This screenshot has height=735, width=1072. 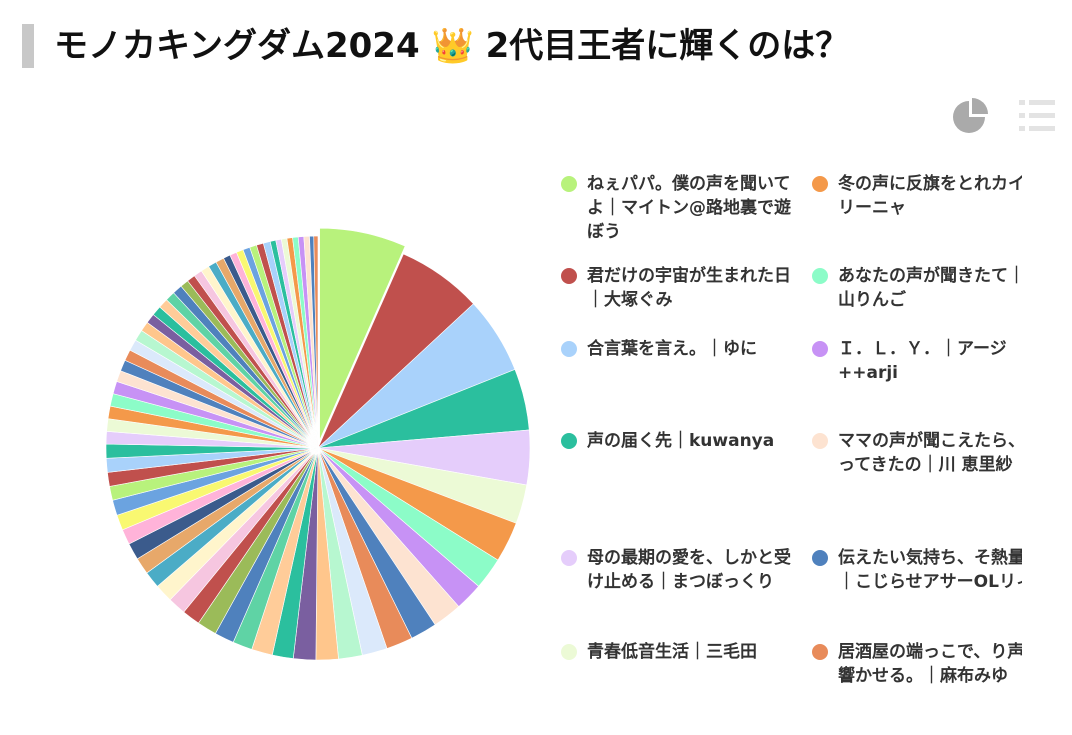 I want to click on legend-item: ねぇパパ。僕の声を聞いてよ｜マイトン@路地裏で遊ぼう, so click(x=674, y=208).